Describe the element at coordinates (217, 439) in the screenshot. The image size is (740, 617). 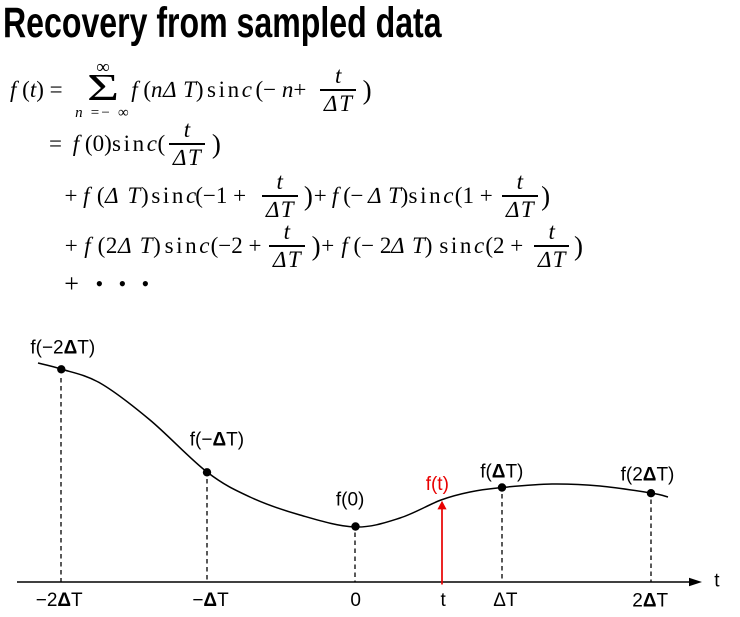
I see `svg-text: f(−ΔT)` at that location.